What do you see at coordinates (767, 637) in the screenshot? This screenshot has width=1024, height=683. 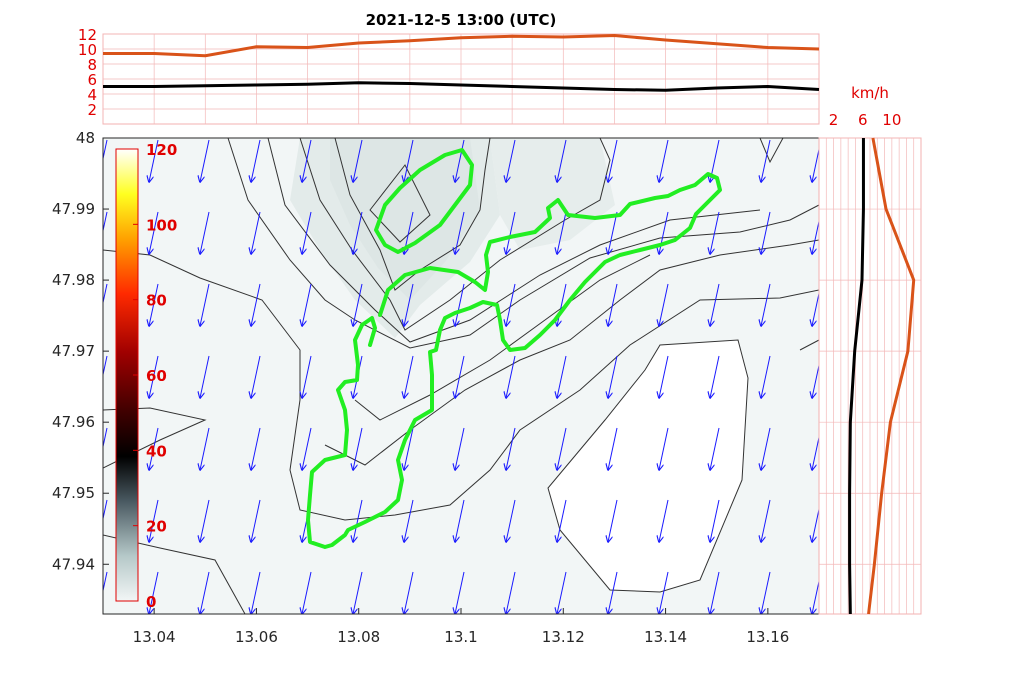 I see `map-x-tick-label: 13.16` at bounding box center [767, 637].